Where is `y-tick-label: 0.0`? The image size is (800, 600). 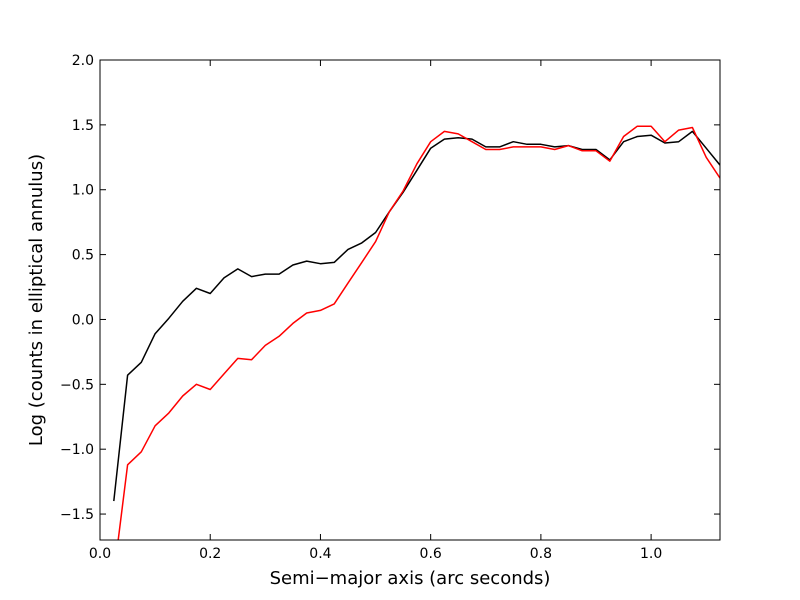 y-tick-label: 0.0 is located at coordinates (83, 320).